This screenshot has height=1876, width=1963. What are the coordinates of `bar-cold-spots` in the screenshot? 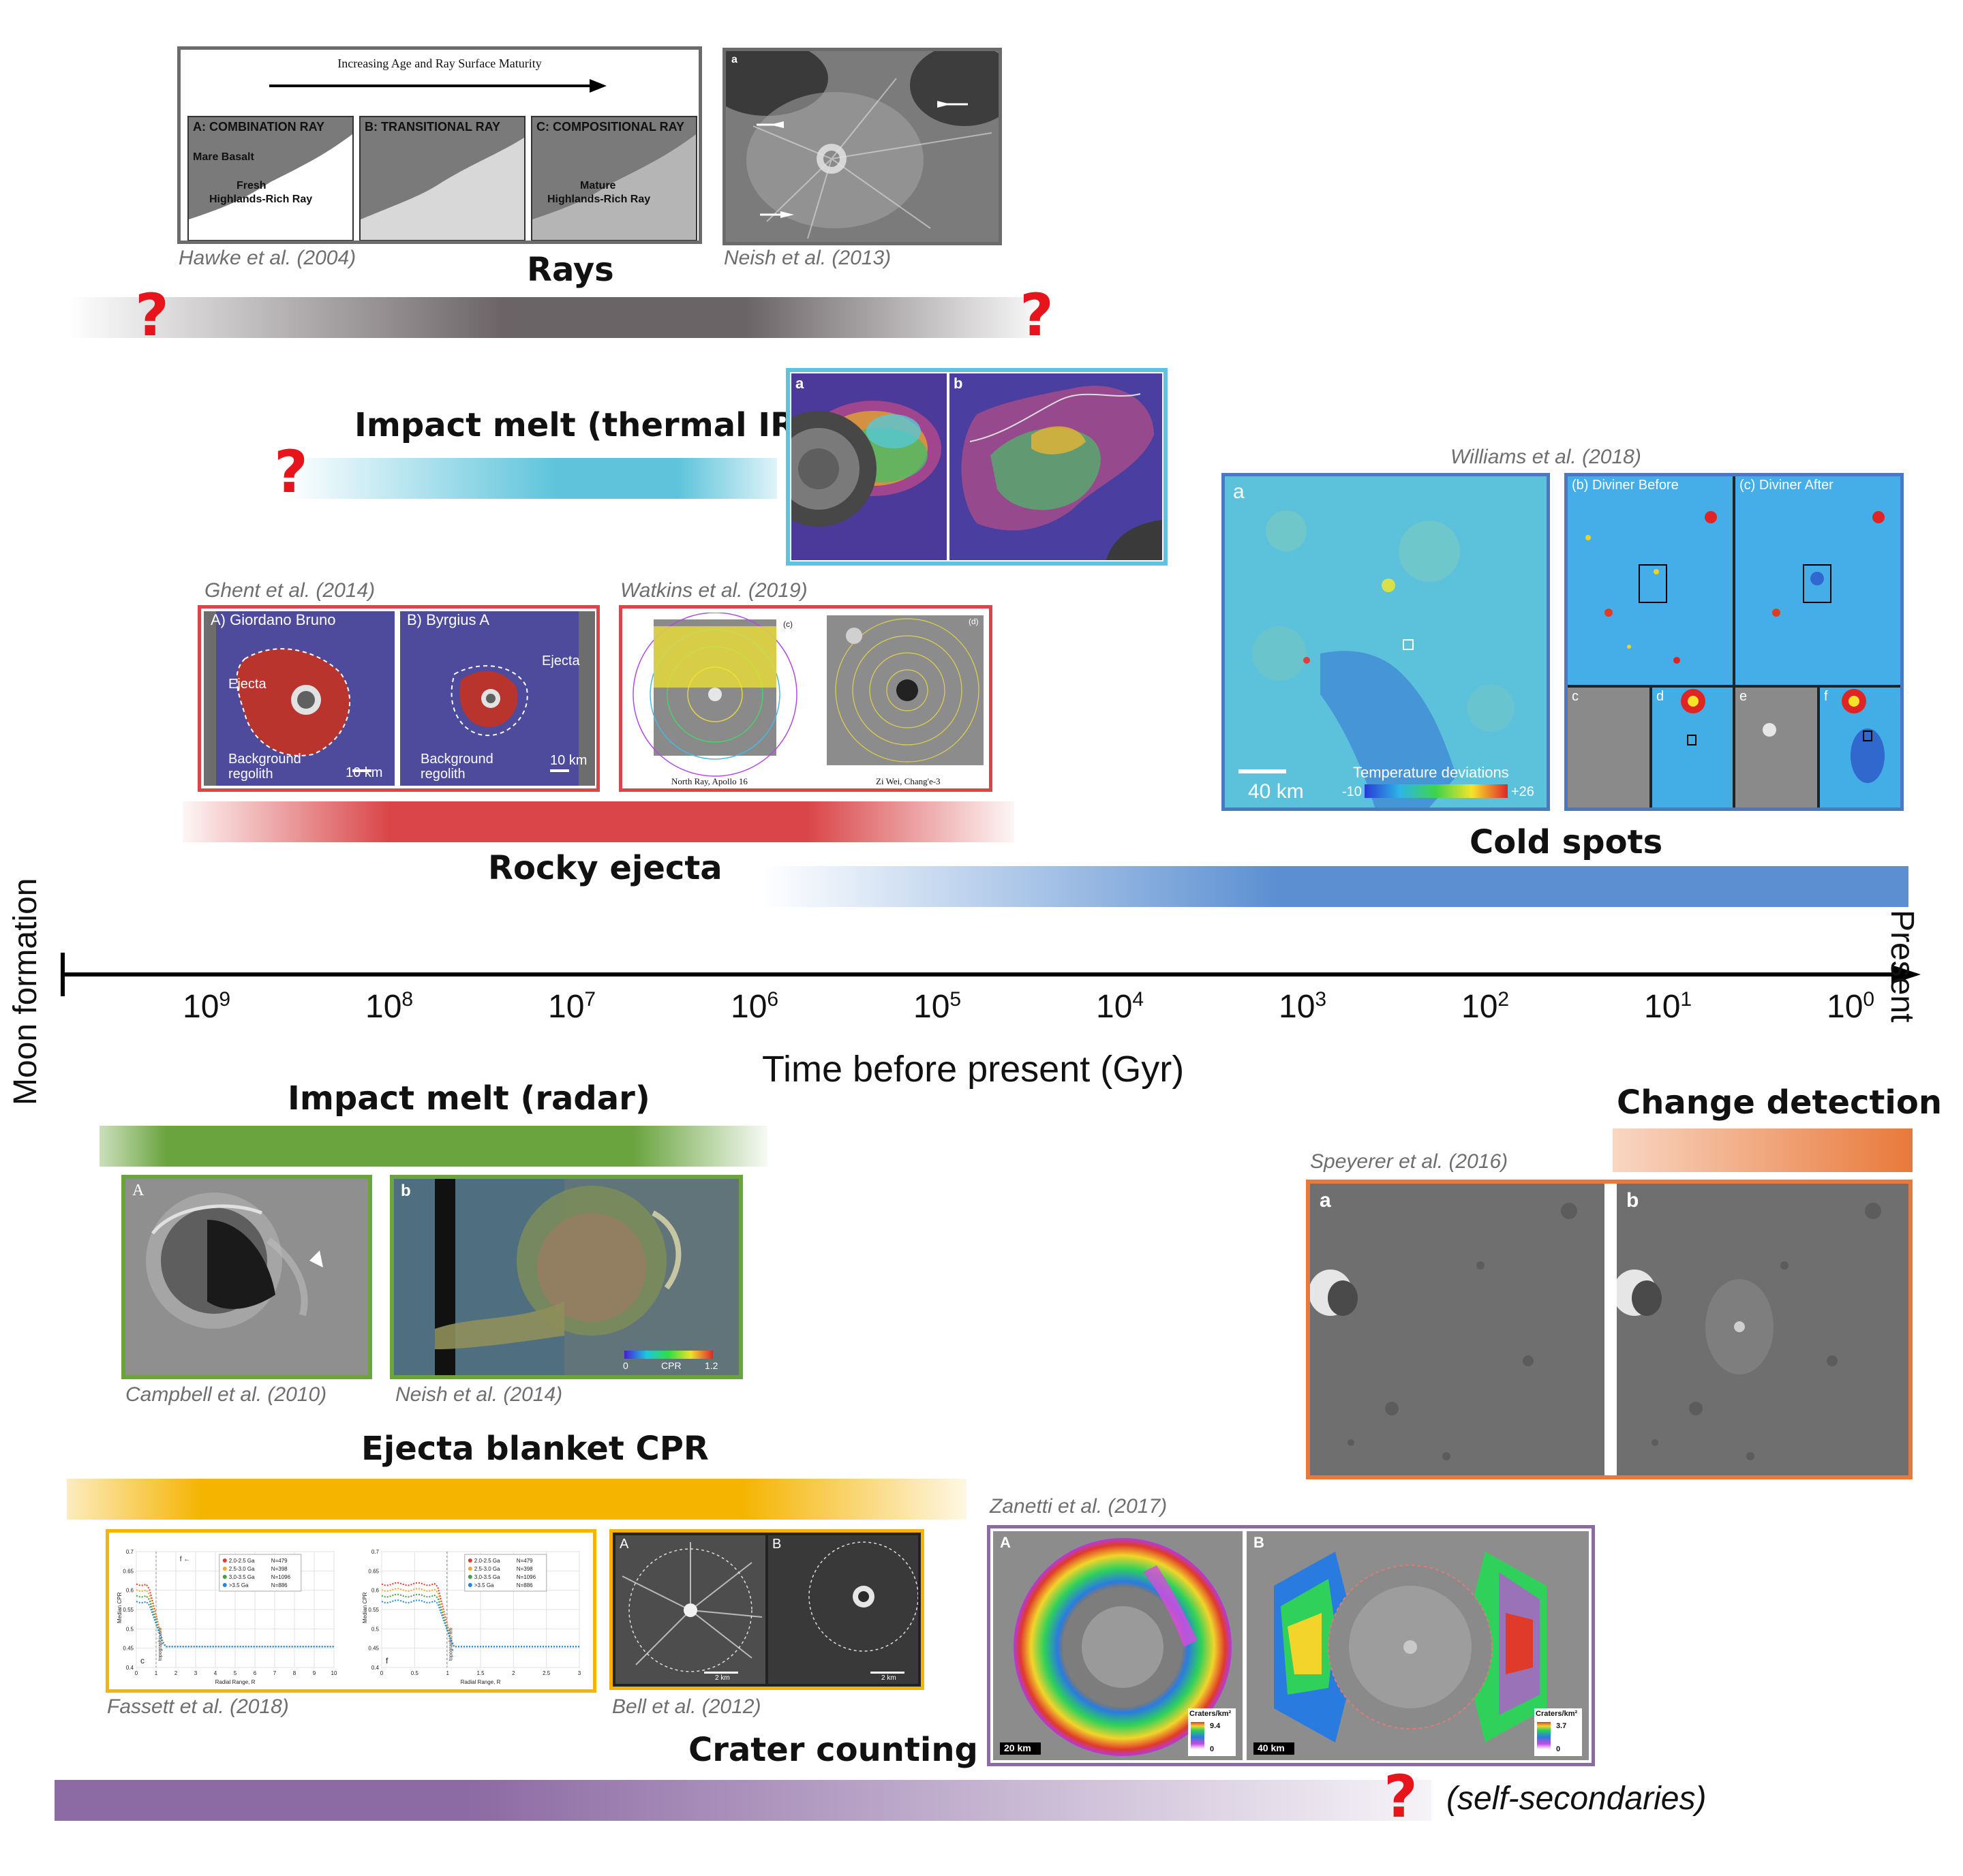 It's located at (1335, 887).